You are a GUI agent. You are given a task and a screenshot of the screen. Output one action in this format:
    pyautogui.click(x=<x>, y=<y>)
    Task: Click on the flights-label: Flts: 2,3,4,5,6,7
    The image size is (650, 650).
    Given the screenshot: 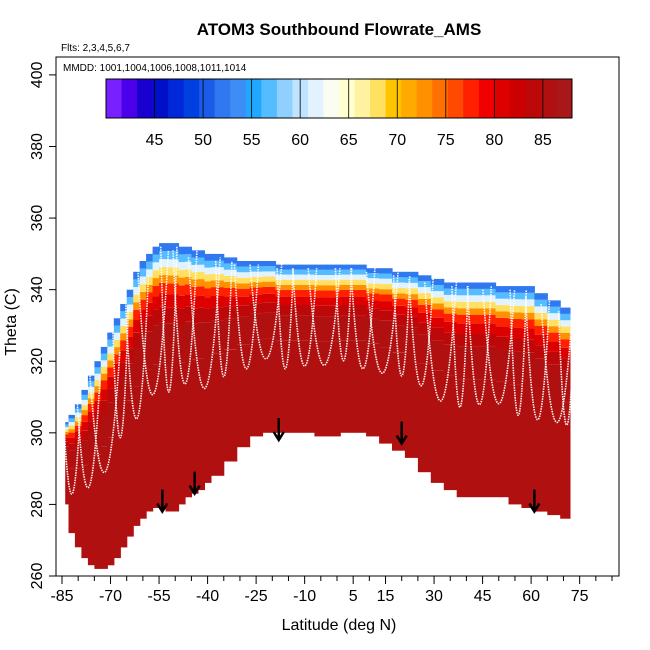 What is the action you would take?
    pyautogui.click(x=95, y=48)
    